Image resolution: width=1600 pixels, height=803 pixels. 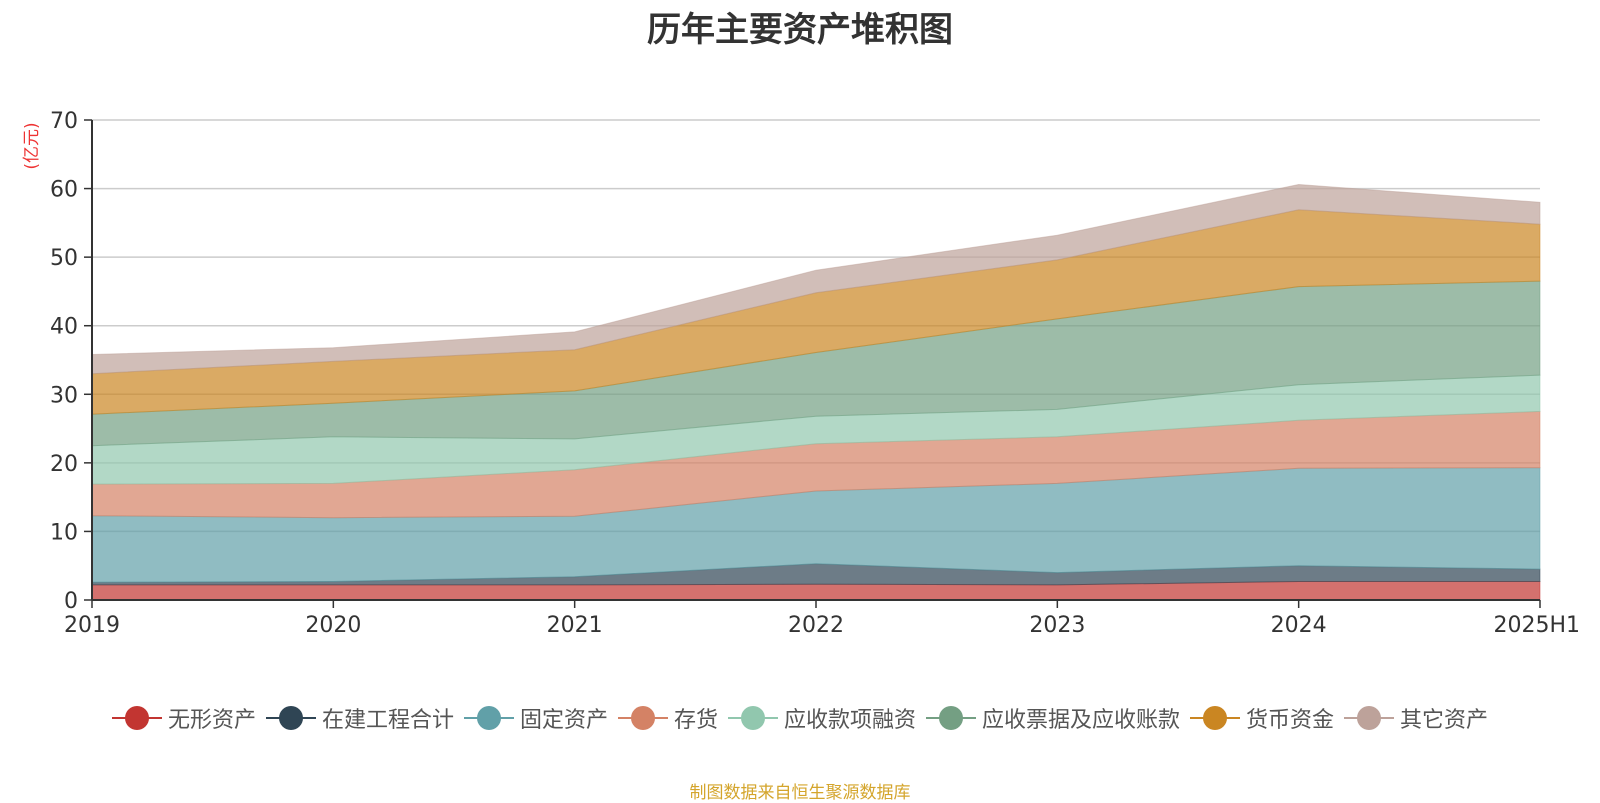 What do you see at coordinates (211, 720) in the screenshot?
I see `legend-label: 无形资产` at bounding box center [211, 720].